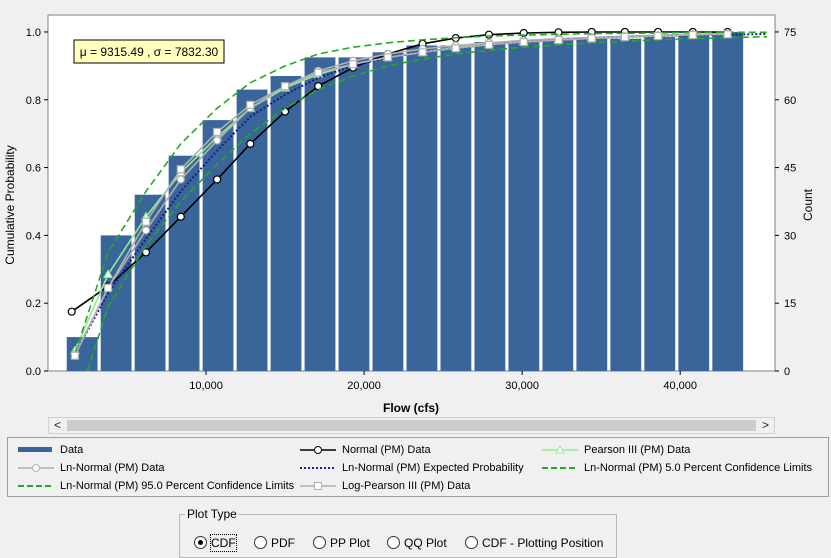 This screenshot has height=558, width=831. Describe the element at coordinates (790, 169) in the screenshot. I see `y2-tick-label: 45` at that location.